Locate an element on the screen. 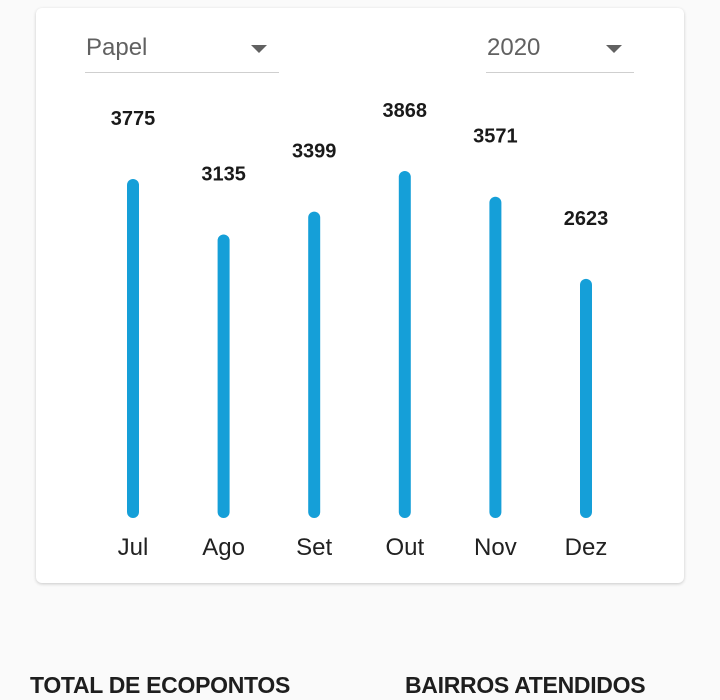 This screenshot has width=720, height=700. x-tick-label: Jul is located at coordinates (133, 547).